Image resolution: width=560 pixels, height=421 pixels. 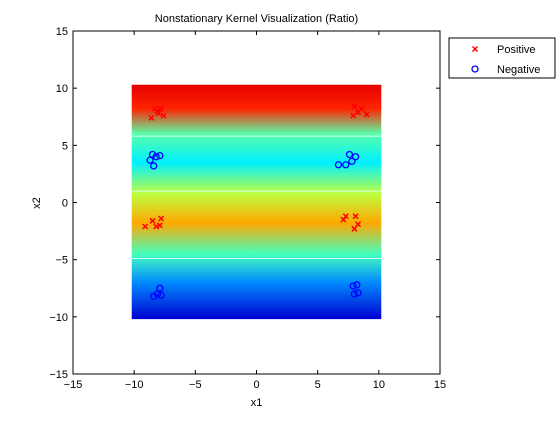 What do you see at coordinates (518, 70) in the screenshot?
I see `legend-label-negative: Negative` at bounding box center [518, 70].